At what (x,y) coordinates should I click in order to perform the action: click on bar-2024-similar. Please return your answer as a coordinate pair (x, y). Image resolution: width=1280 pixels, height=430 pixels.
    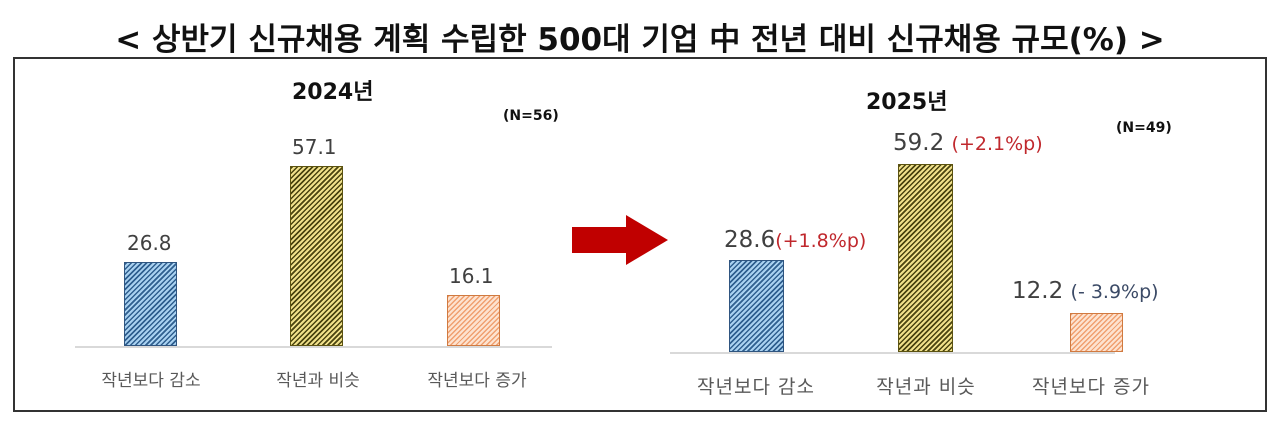
    Looking at the image, I should click on (316, 256).